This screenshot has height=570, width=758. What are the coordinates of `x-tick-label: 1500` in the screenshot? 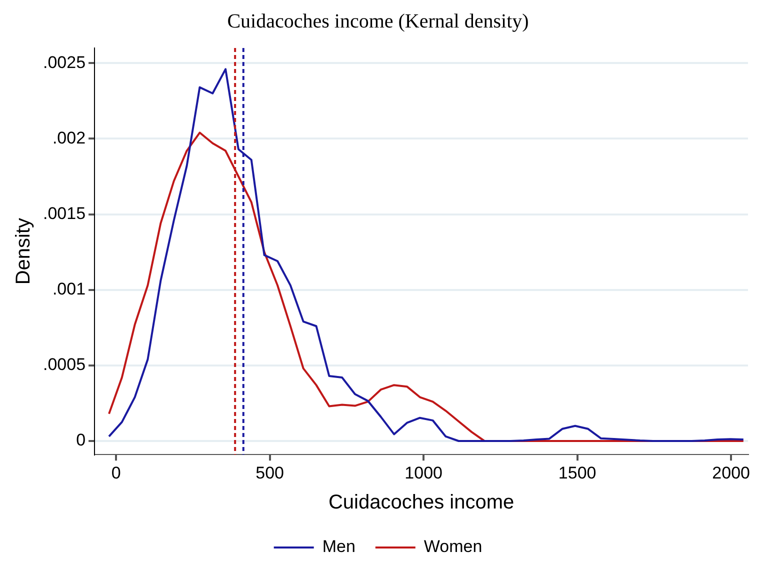 It's located at (577, 472).